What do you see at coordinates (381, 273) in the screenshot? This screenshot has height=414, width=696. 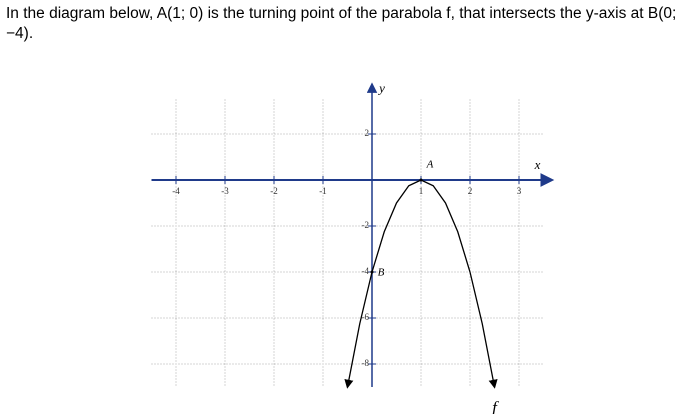 I see `point-label: B` at bounding box center [381, 273].